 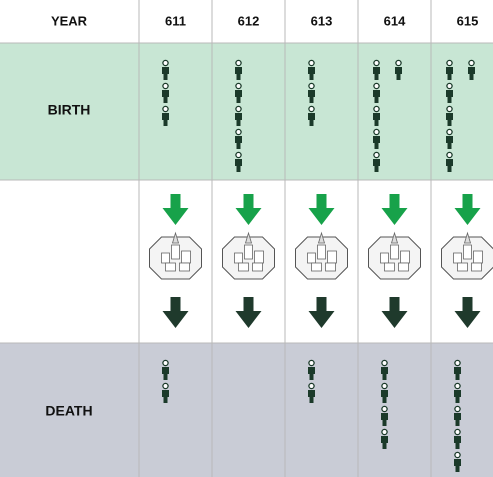 I want to click on header-row, so click(x=246, y=21).